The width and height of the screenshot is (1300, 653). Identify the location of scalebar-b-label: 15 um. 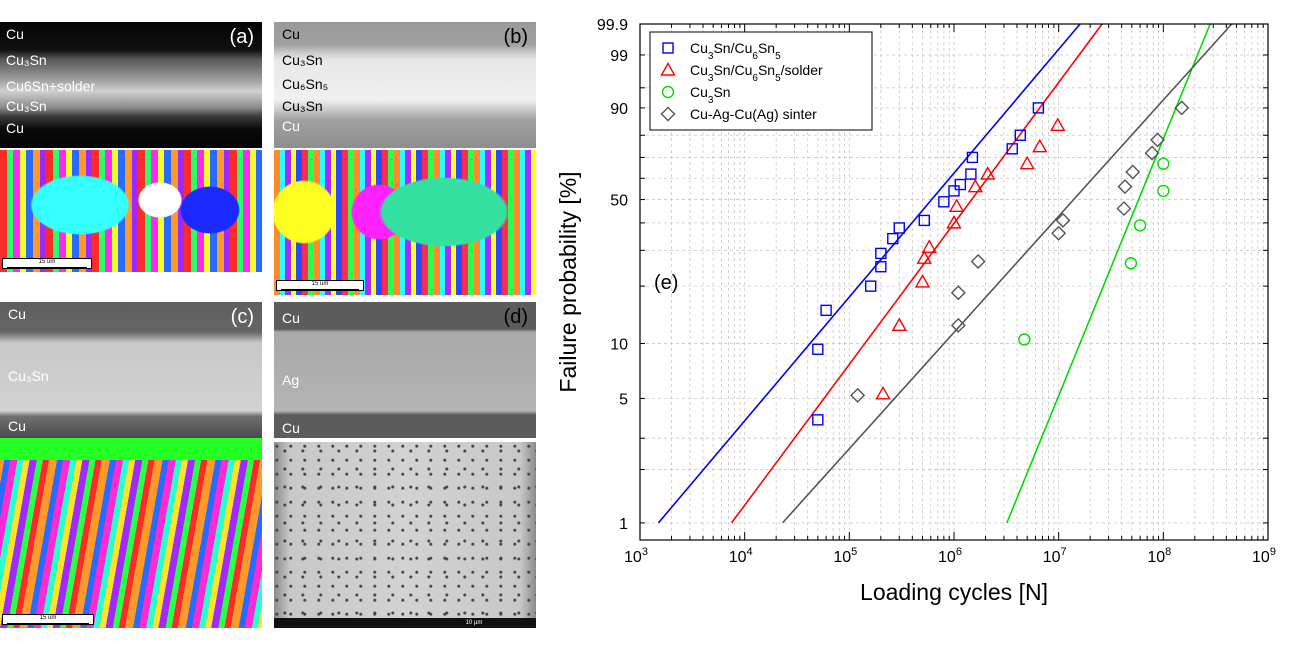
(320, 284).